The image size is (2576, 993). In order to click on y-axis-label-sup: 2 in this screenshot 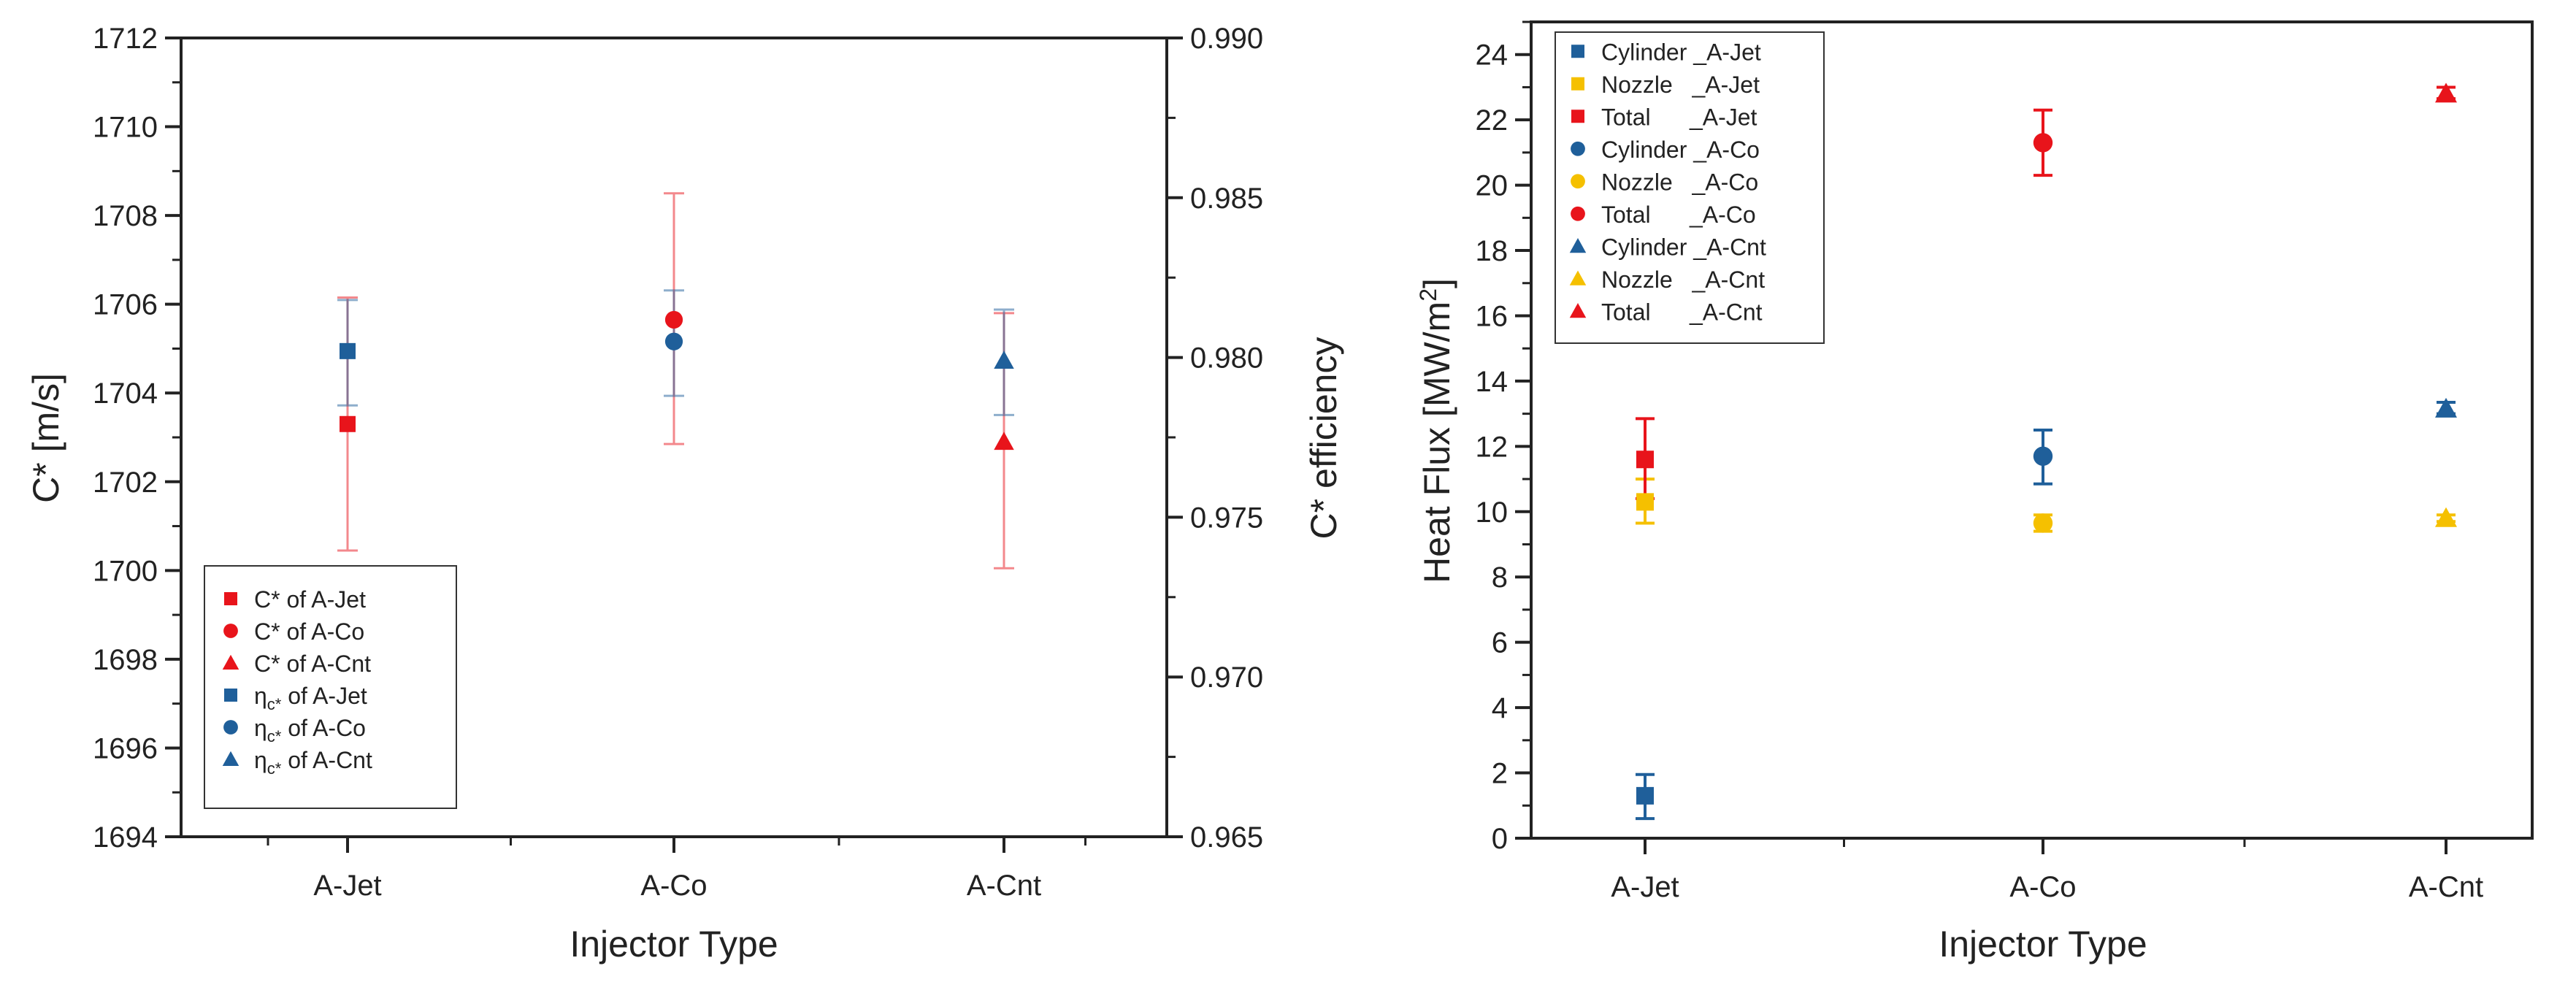, I will do `click(1428, 295)`.